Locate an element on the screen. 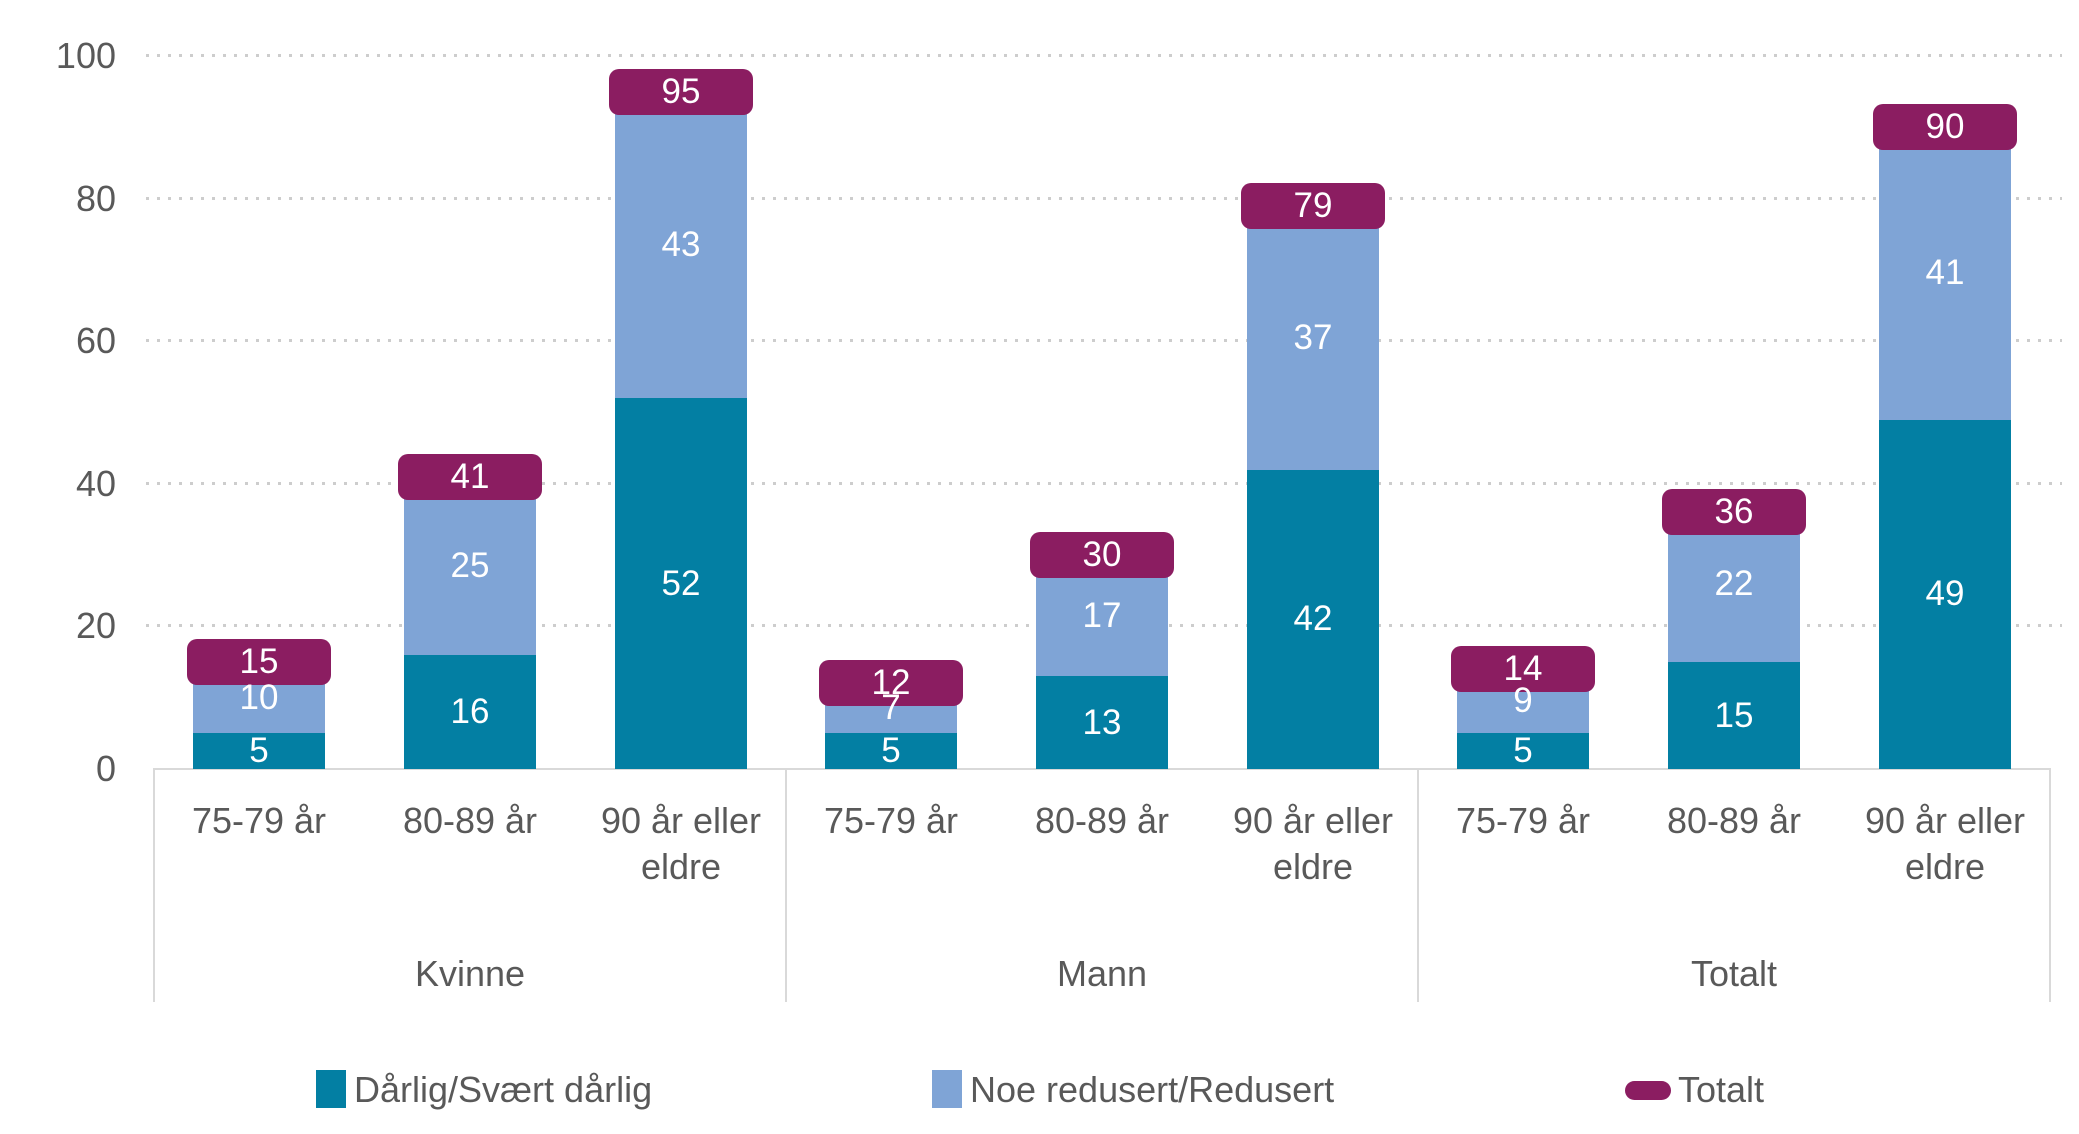 The height and width of the screenshot is (1134, 2079). bar-value-darlig: 42 is located at coordinates (1313, 619).